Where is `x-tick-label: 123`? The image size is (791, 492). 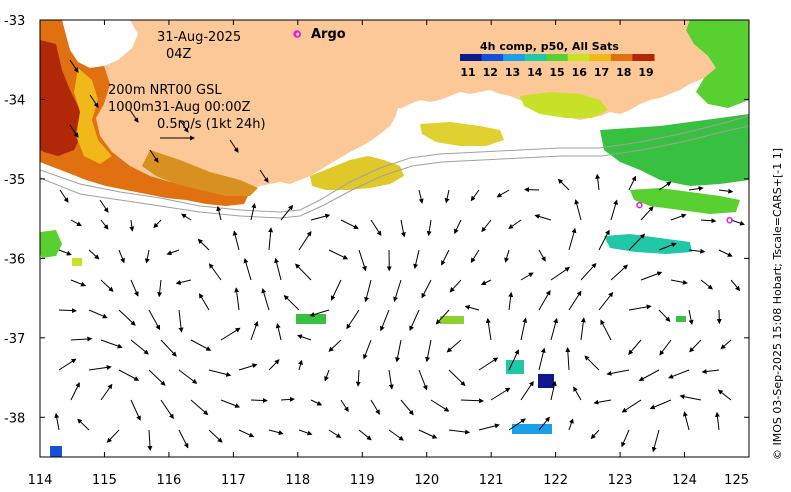 x-tick-label: 123 is located at coordinates (620, 480).